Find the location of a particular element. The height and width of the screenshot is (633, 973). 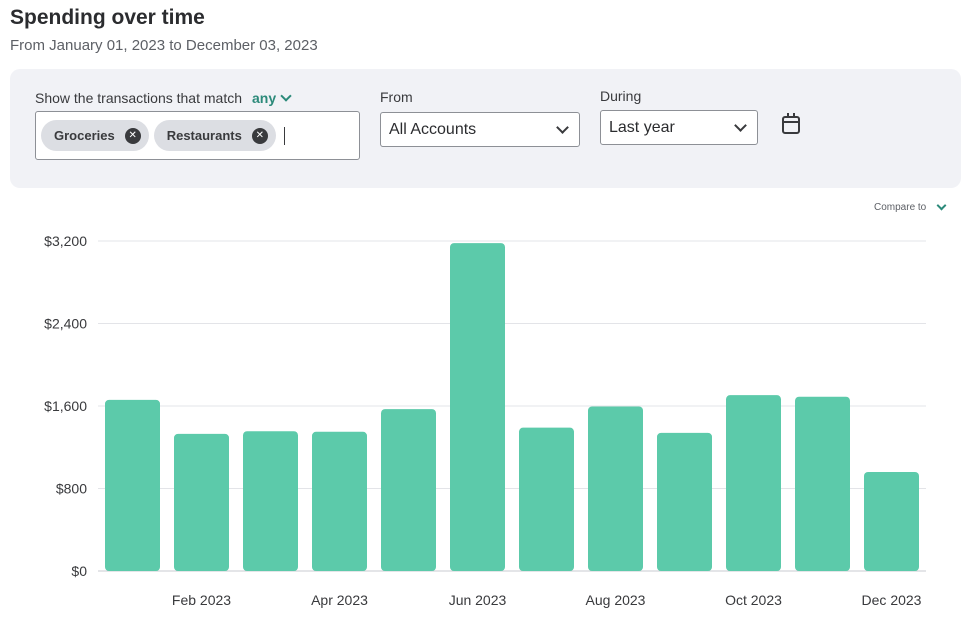

tag-chip-groceries: Groceries ✕ is located at coordinates (95, 135).